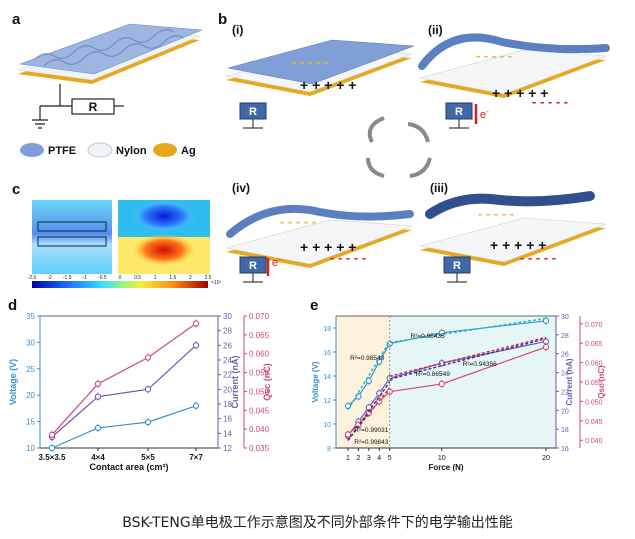 This screenshot has width=635, height=539. Describe the element at coordinates (317, 523) in the screenshot. I see `figure-caption: BSK-TENG单电极工作示意图及不同外部条件下的电学输出性能` at that location.